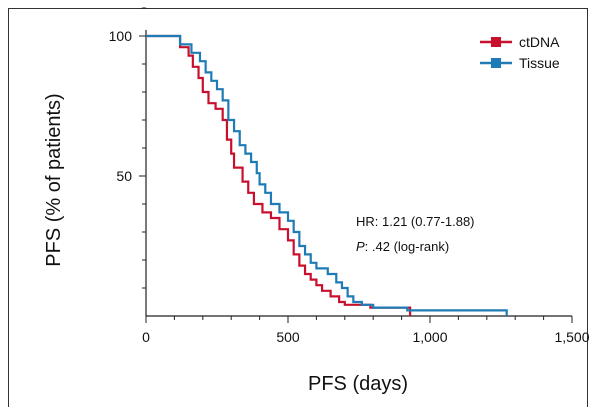 Image resolution: width=596 pixels, height=407 pixels. I want to click on y-tick-label: 50, so click(124, 176).